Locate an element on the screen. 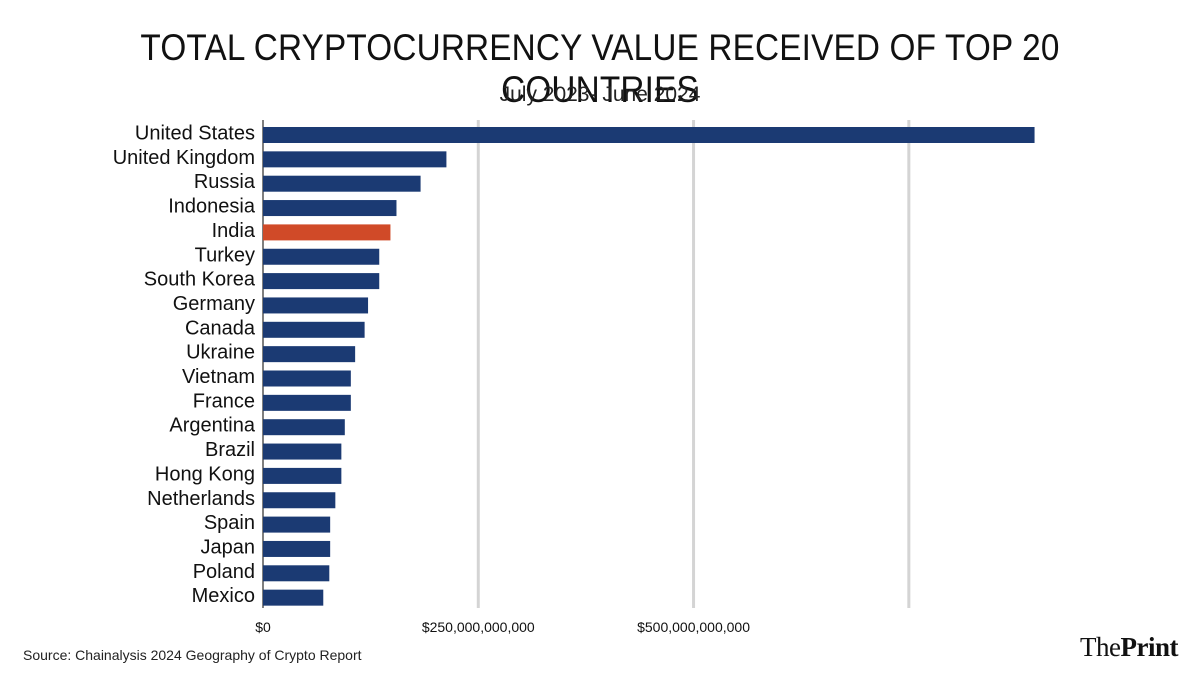 This screenshot has width=1200, height=675. category-label: Canada is located at coordinates (220, 328).